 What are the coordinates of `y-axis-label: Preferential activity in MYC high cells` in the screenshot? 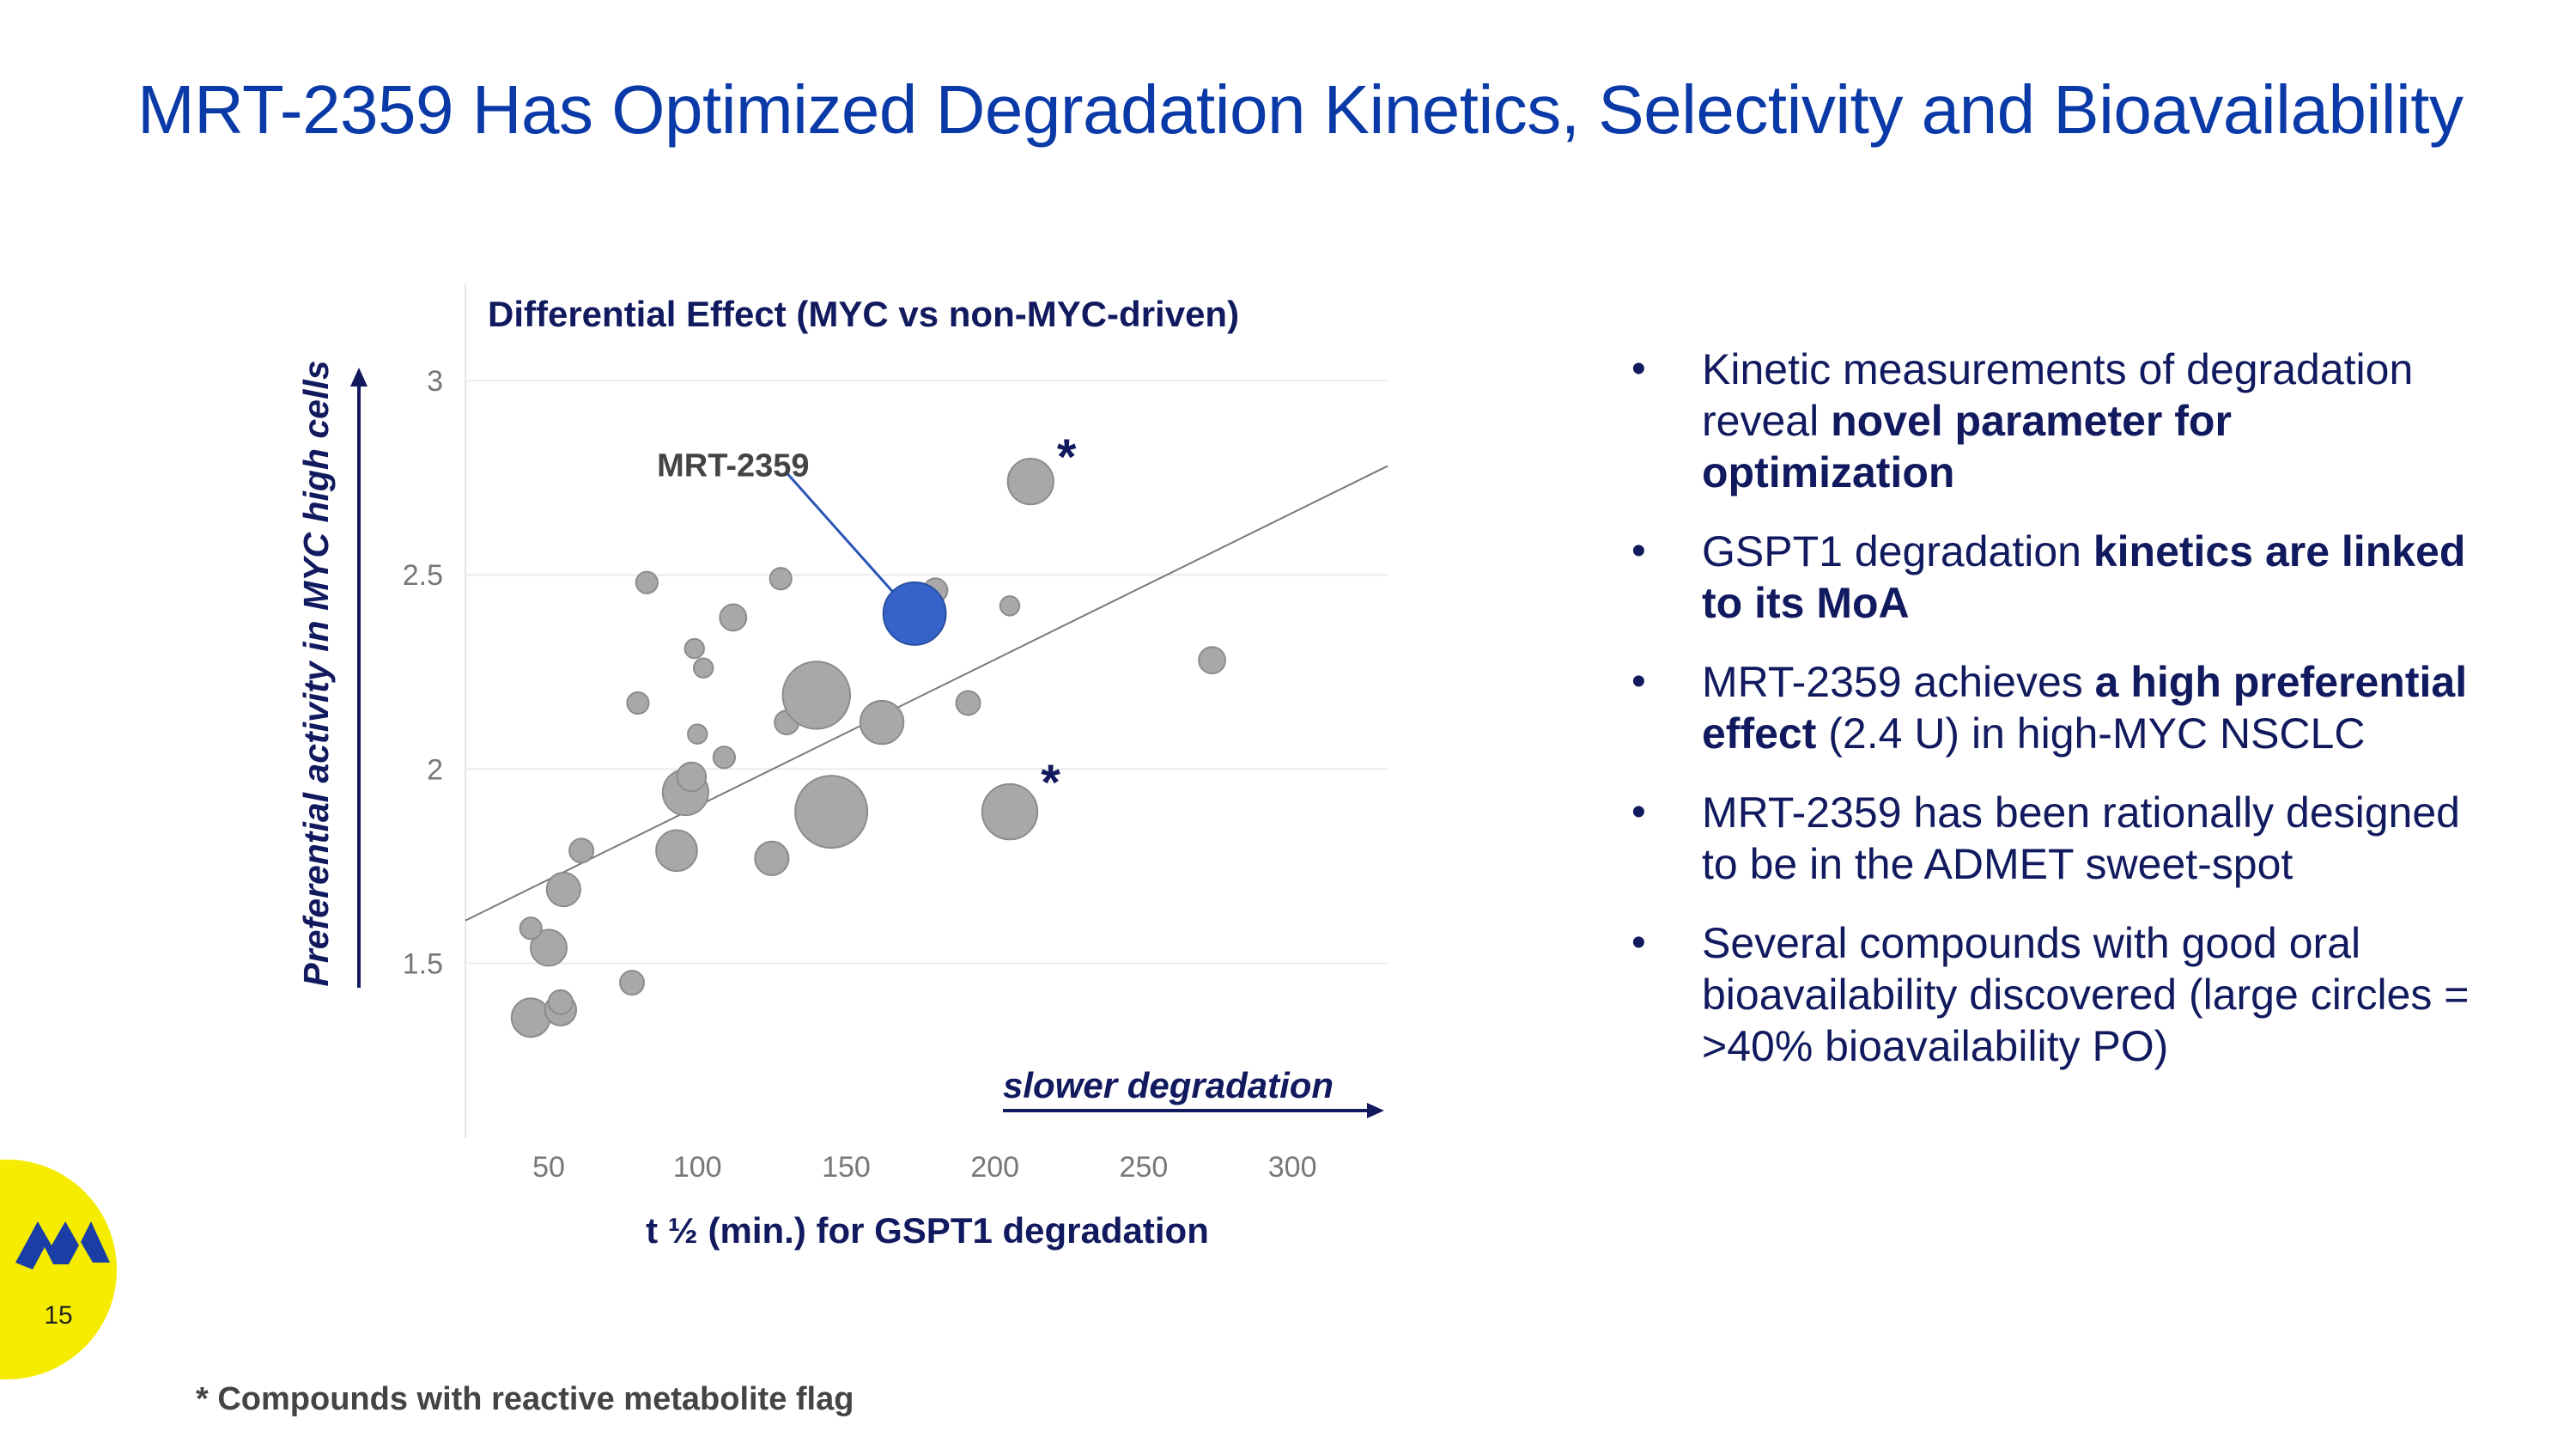 It's located at (316, 673).